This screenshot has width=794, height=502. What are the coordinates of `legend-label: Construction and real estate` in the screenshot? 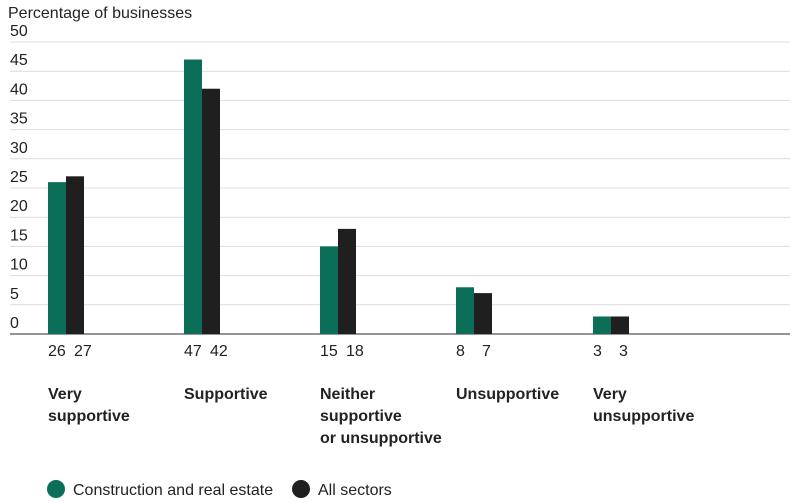 It's located at (173, 490).